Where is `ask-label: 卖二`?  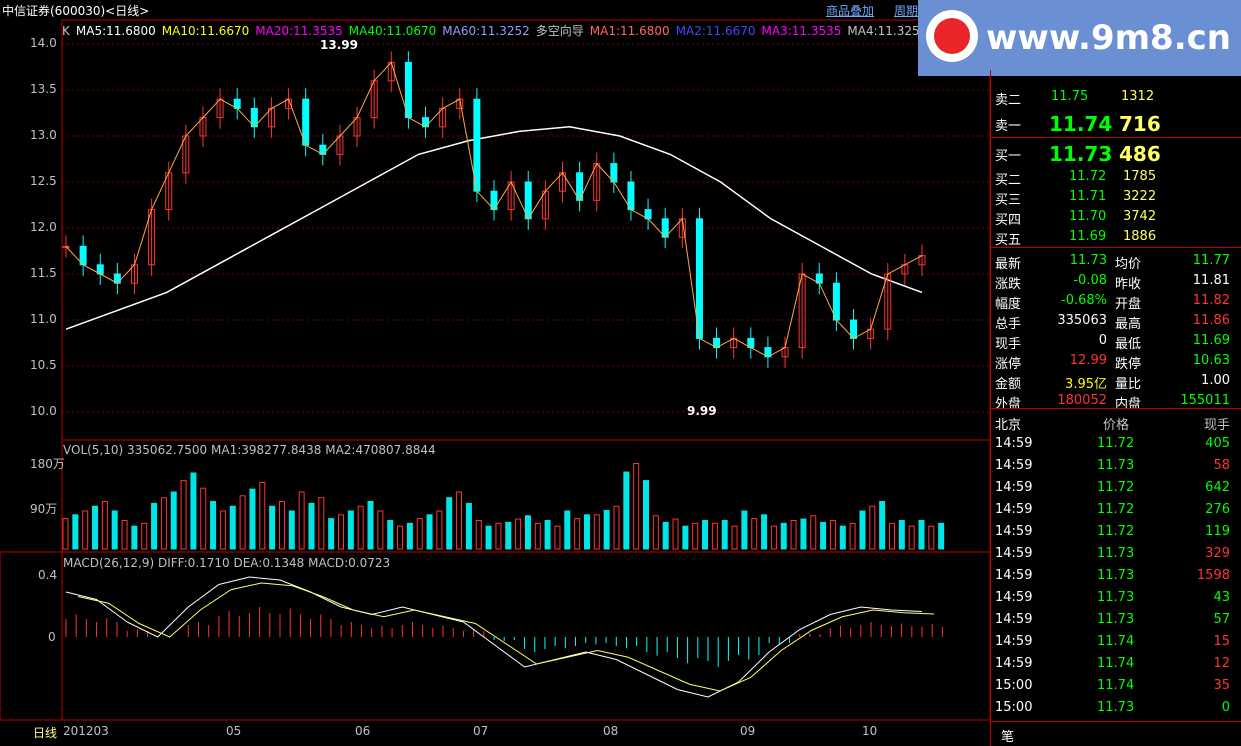 ask-label: 卖二 is located at coordinates (1008, 100).